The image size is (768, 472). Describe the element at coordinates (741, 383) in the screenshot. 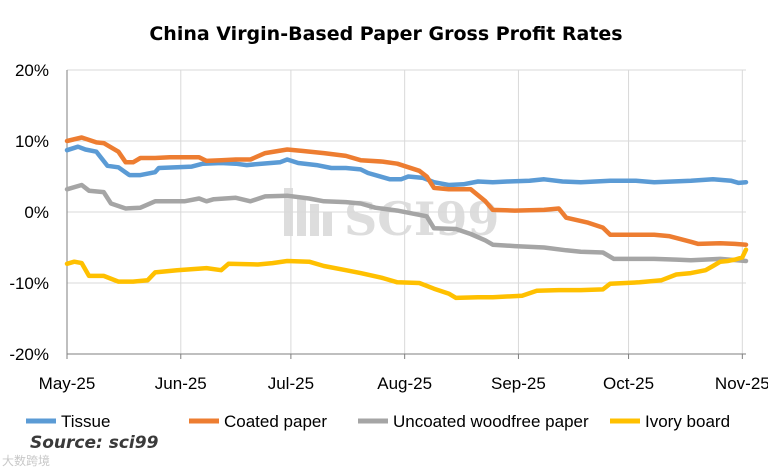

I see `x-tick-label: Nov-25` at that location.